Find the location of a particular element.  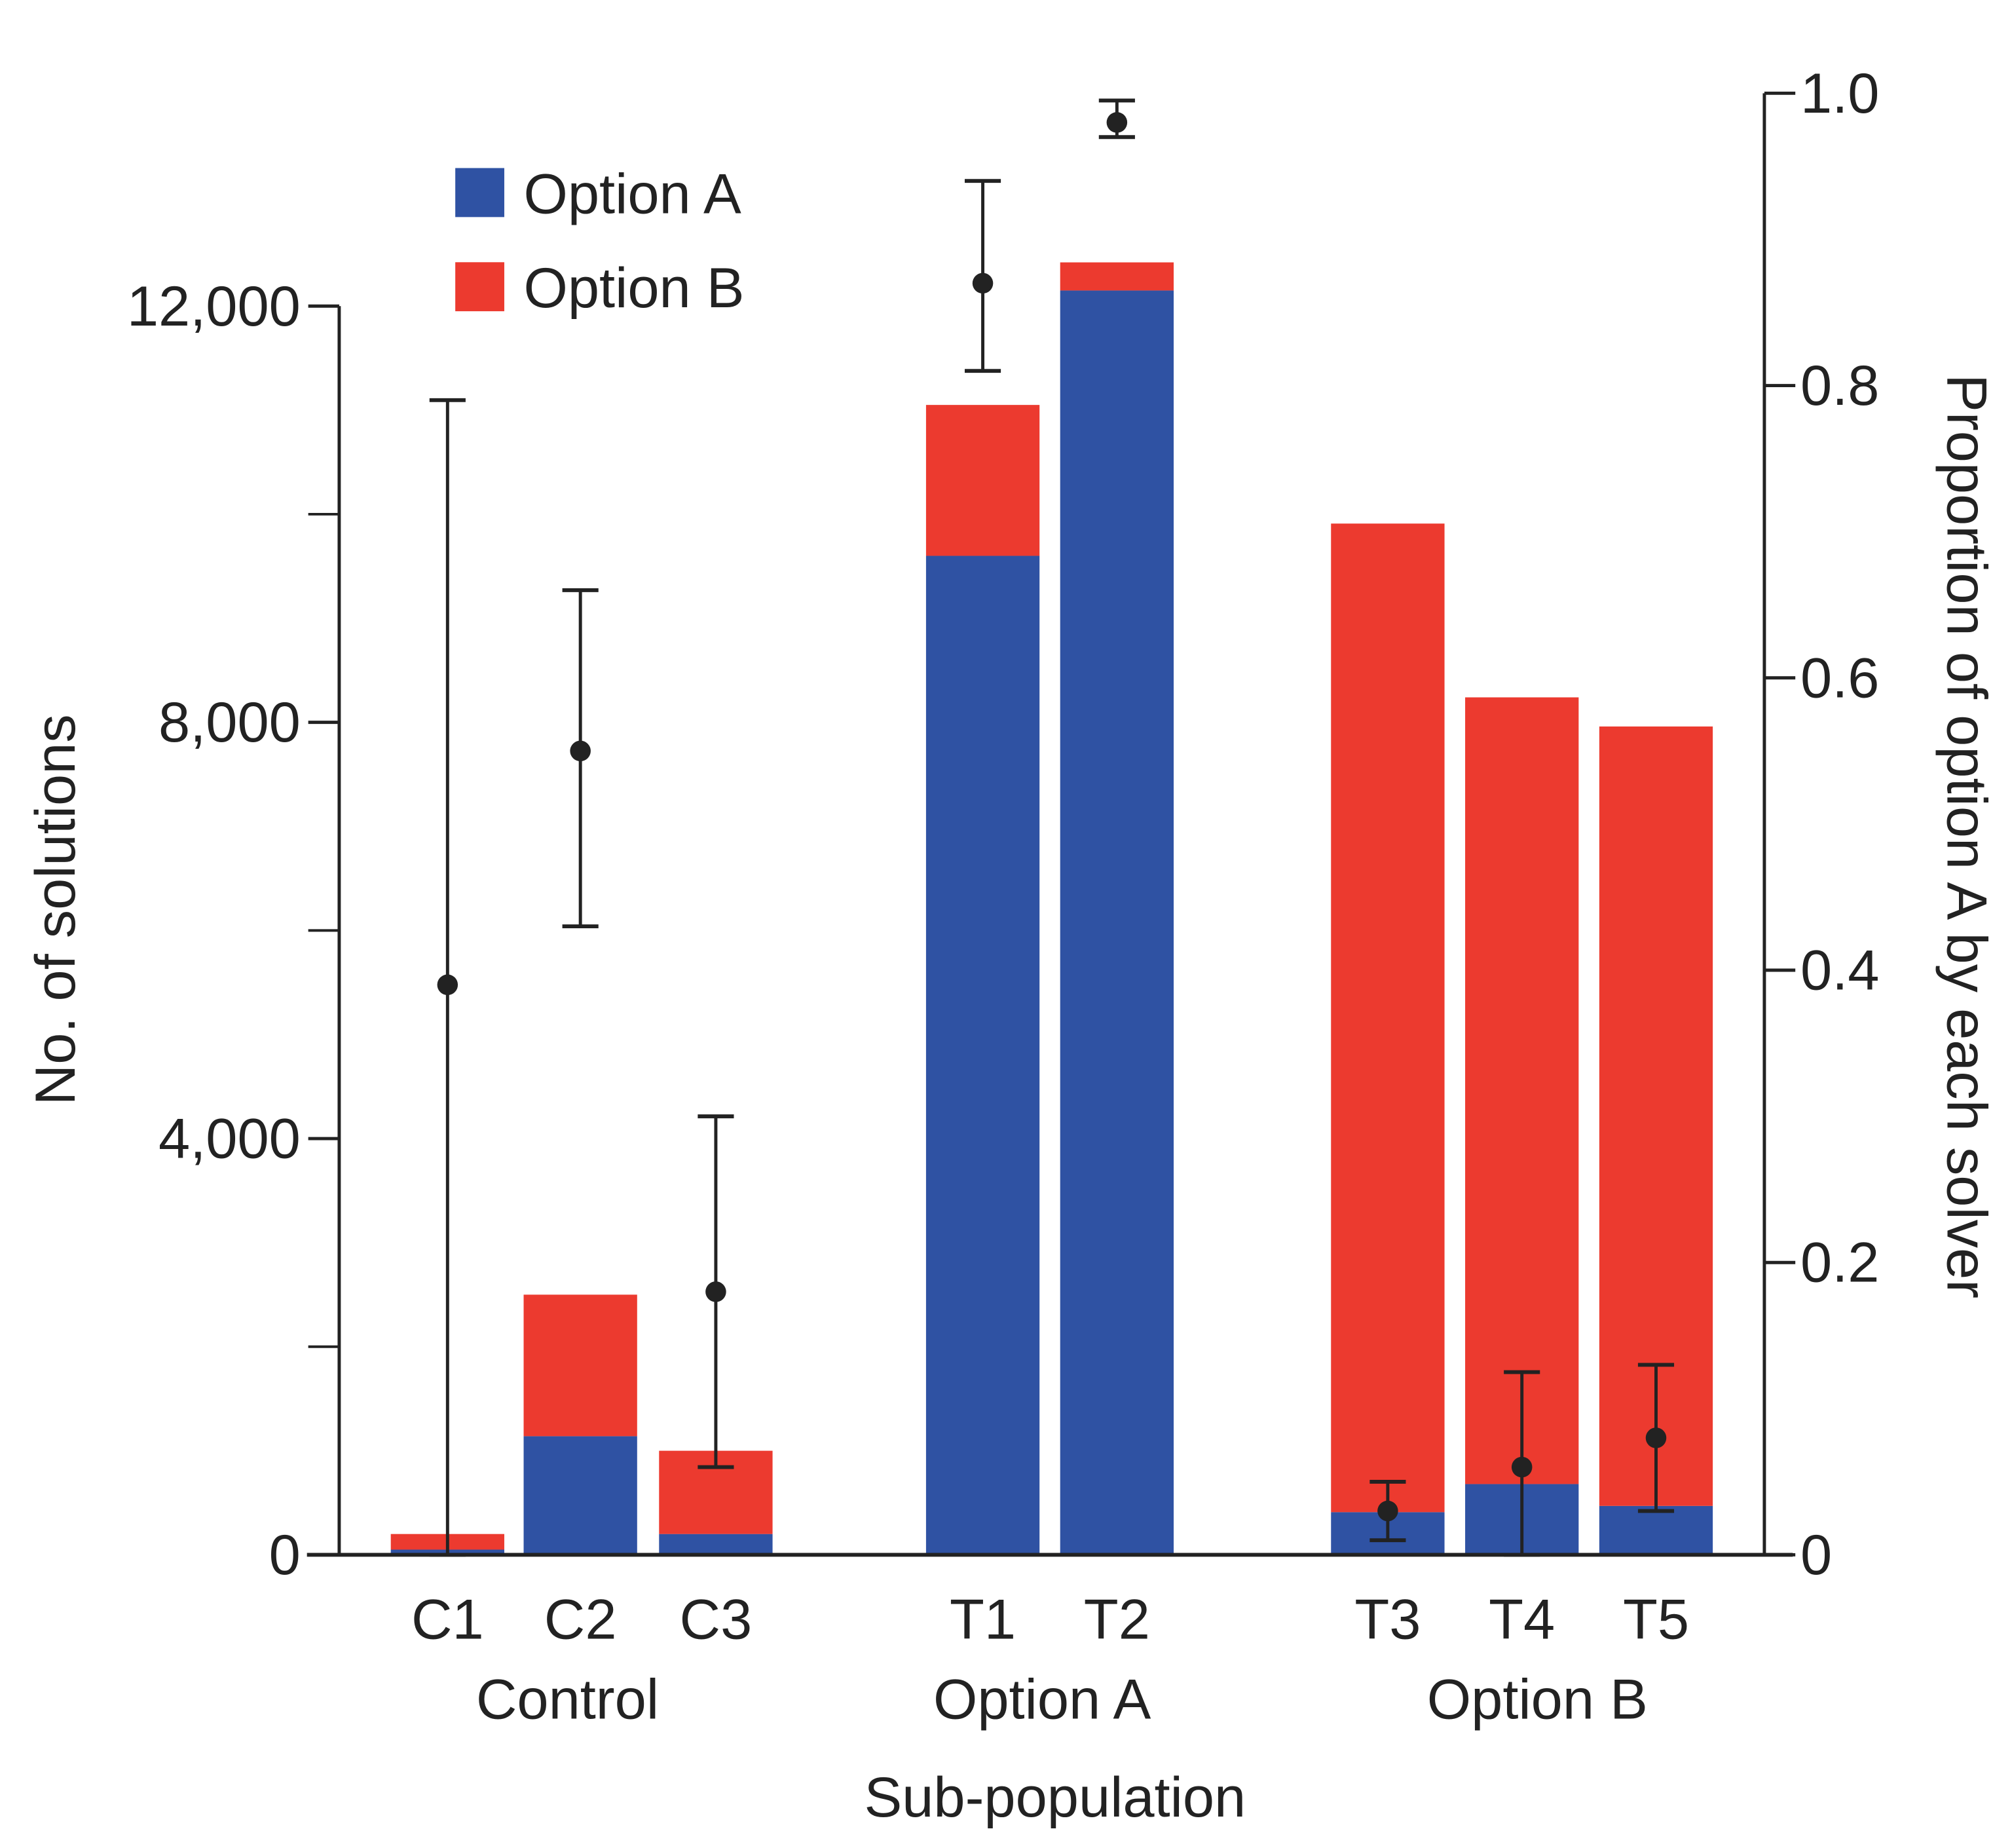

legend-swatch-option-b is located at coordinates (479, 287).